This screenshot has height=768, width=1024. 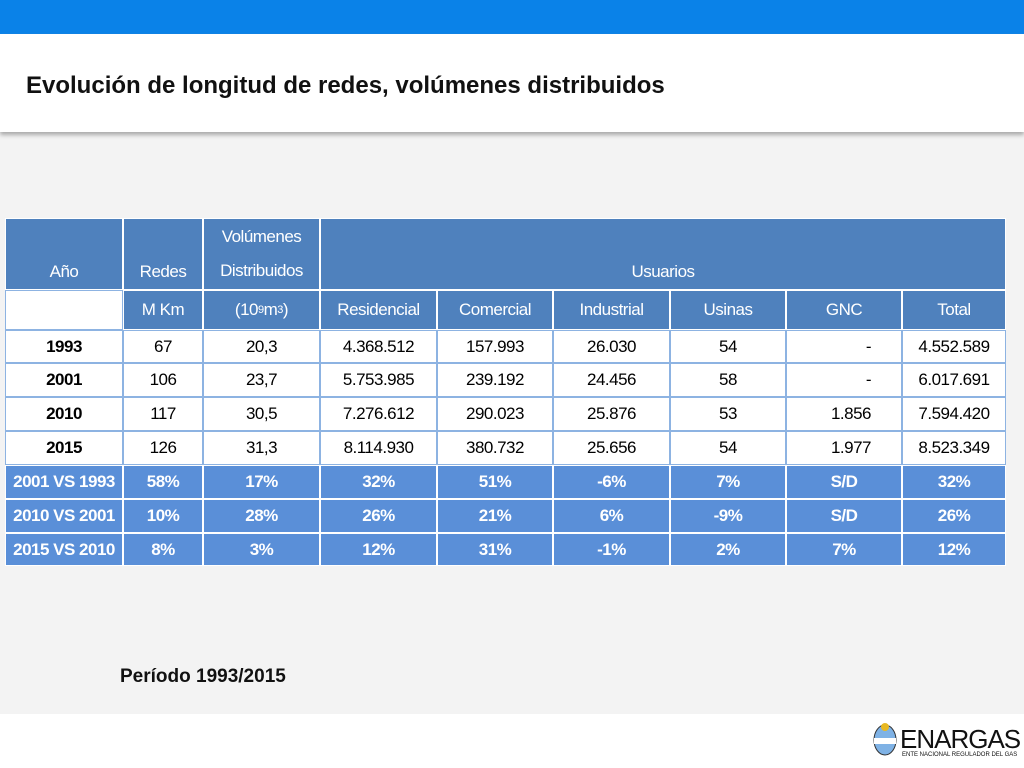 What do you see at coordinates (495, 414) in the screenshot?
I see `data-cell: 290.023` at bounding box center [495, 414].